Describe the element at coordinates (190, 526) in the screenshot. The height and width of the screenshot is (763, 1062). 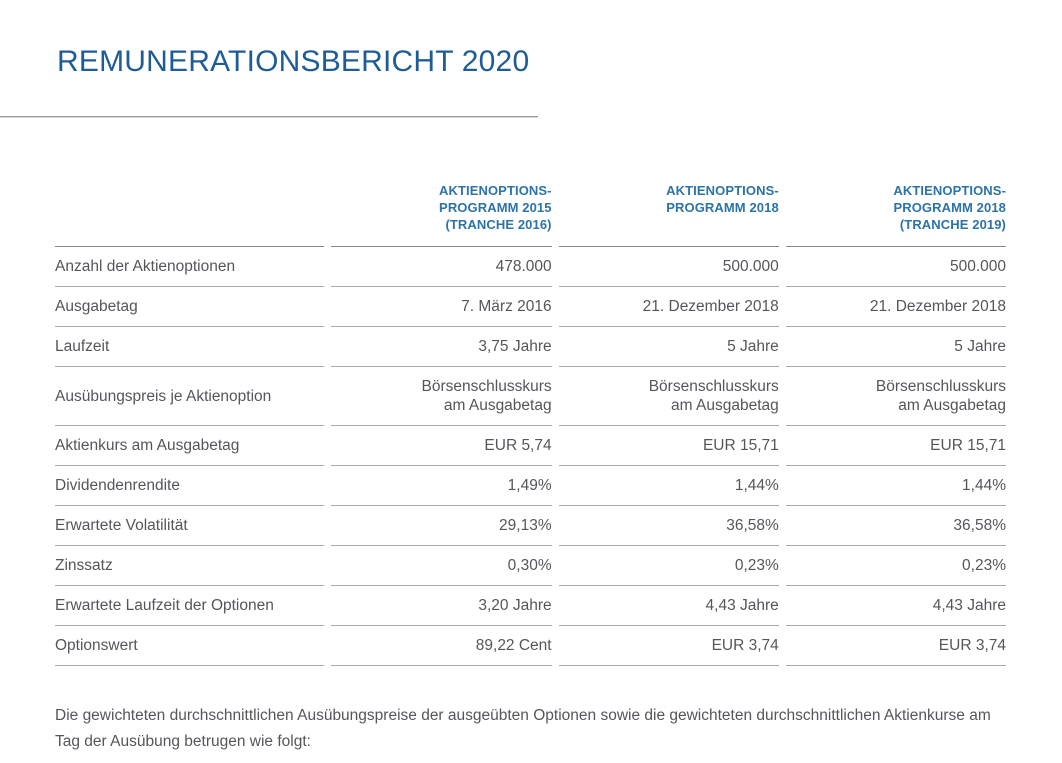
I see `row-label: Erwartete Volatilität` at that location.